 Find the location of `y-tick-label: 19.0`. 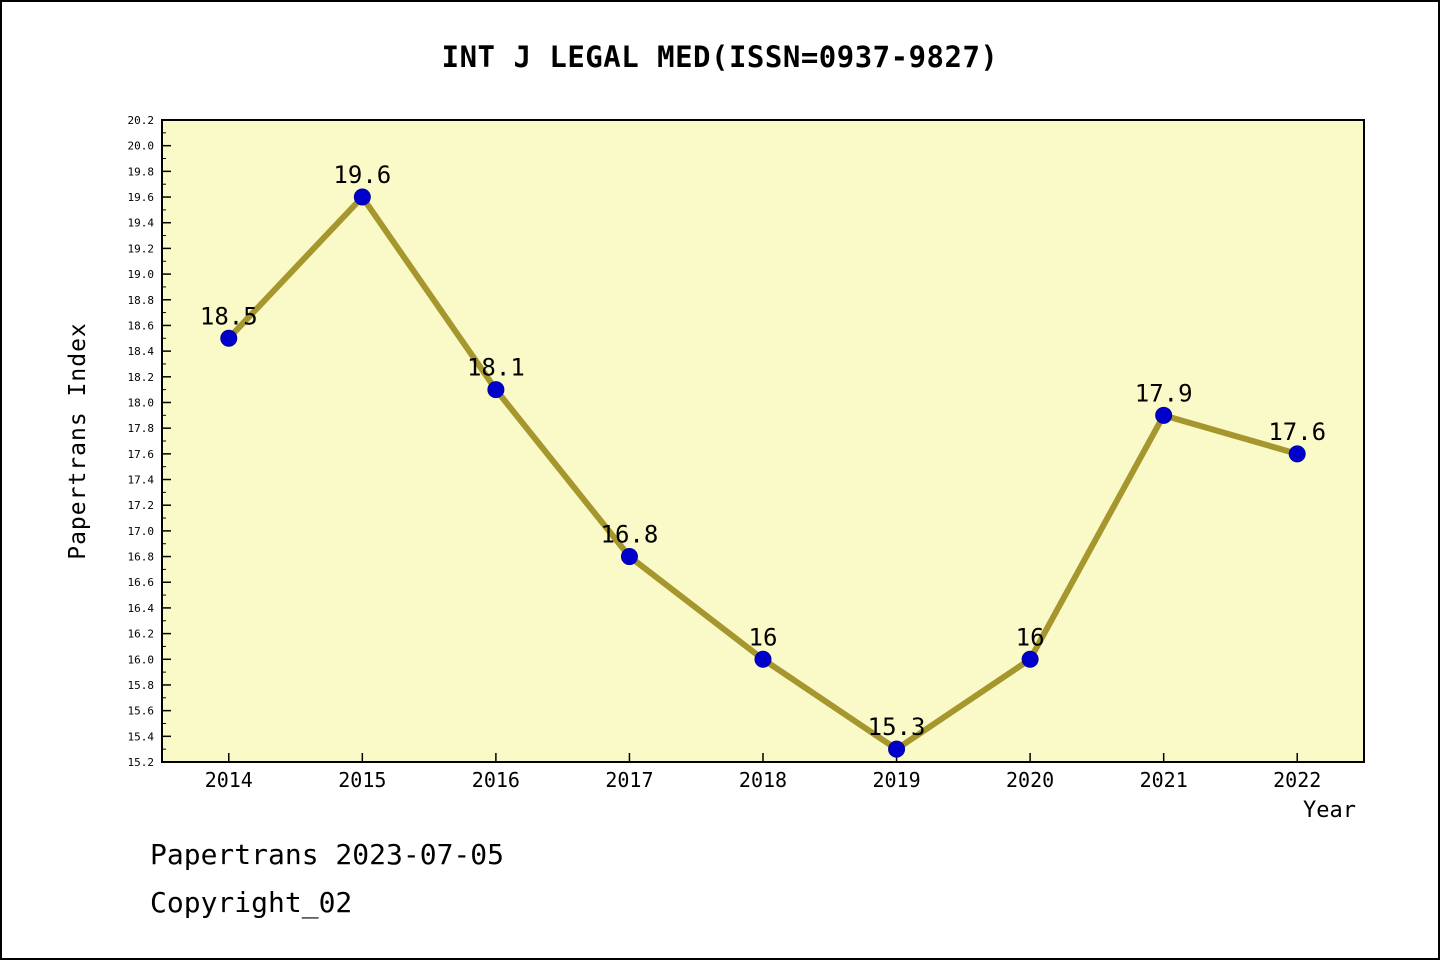

y-tick-label: 19.0 is located at coordinates (141, 274).